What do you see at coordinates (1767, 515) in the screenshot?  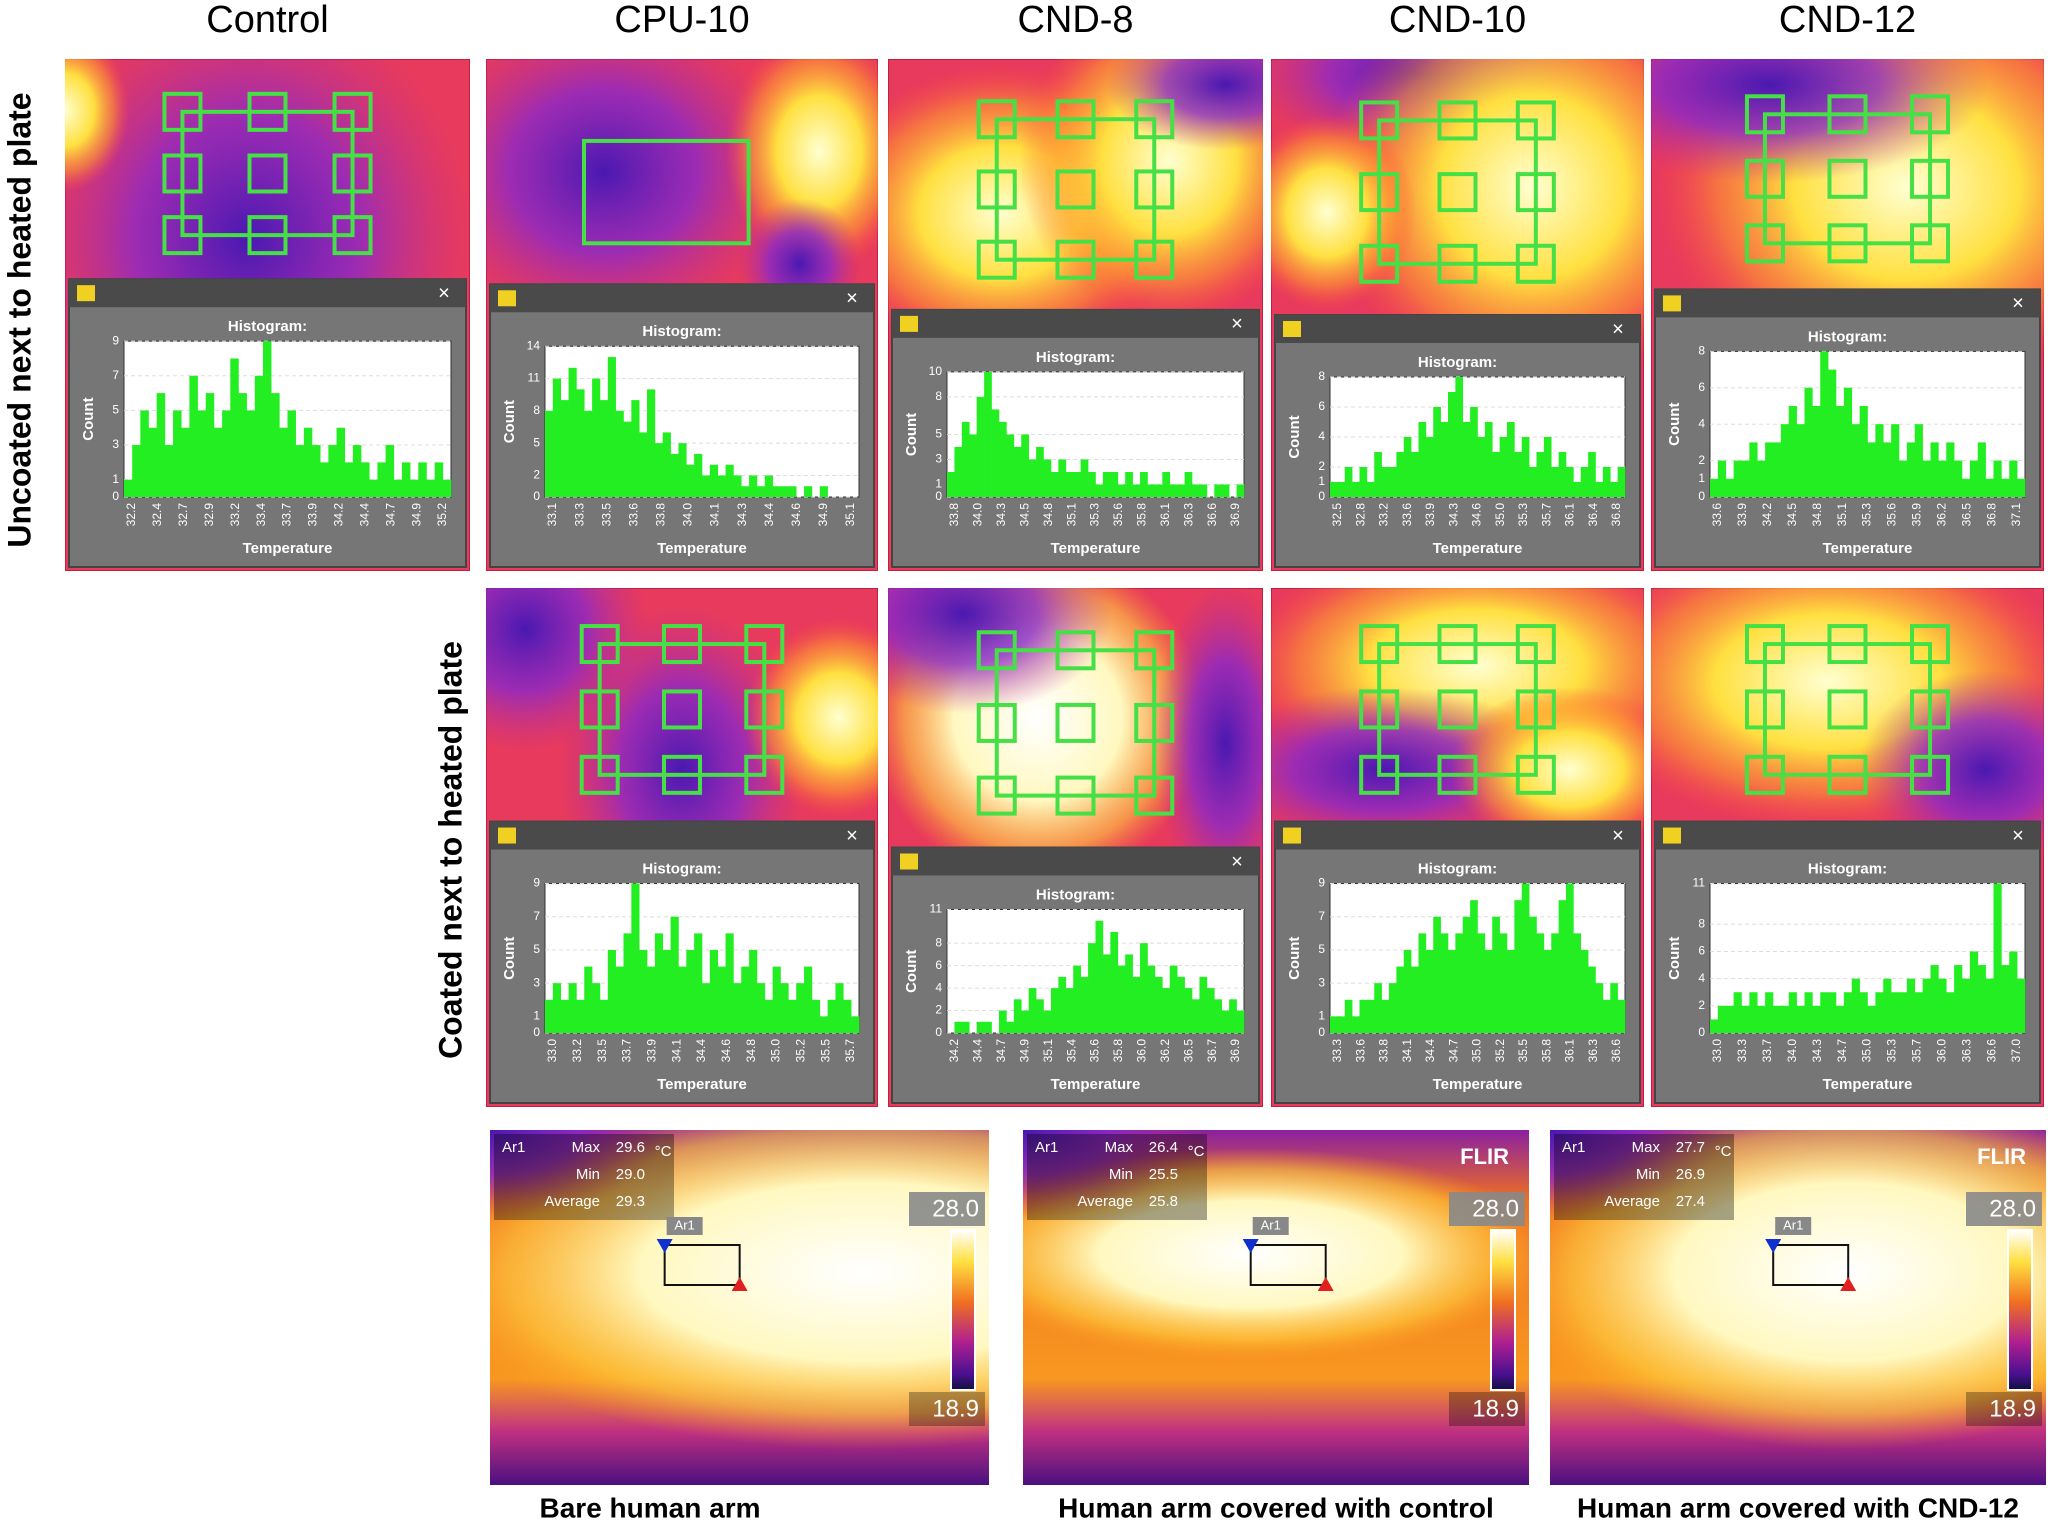 I see `x-tick-label: 34.2` at bounding box center [1767, 515].